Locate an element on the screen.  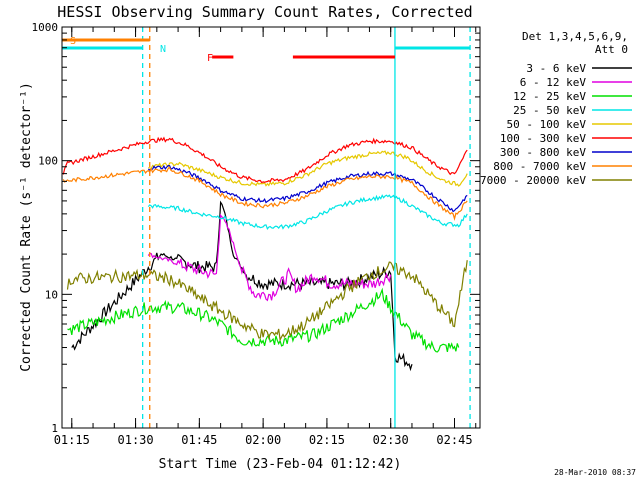
y-tick-label-3: 1000 is located at coordinates (45, 27).